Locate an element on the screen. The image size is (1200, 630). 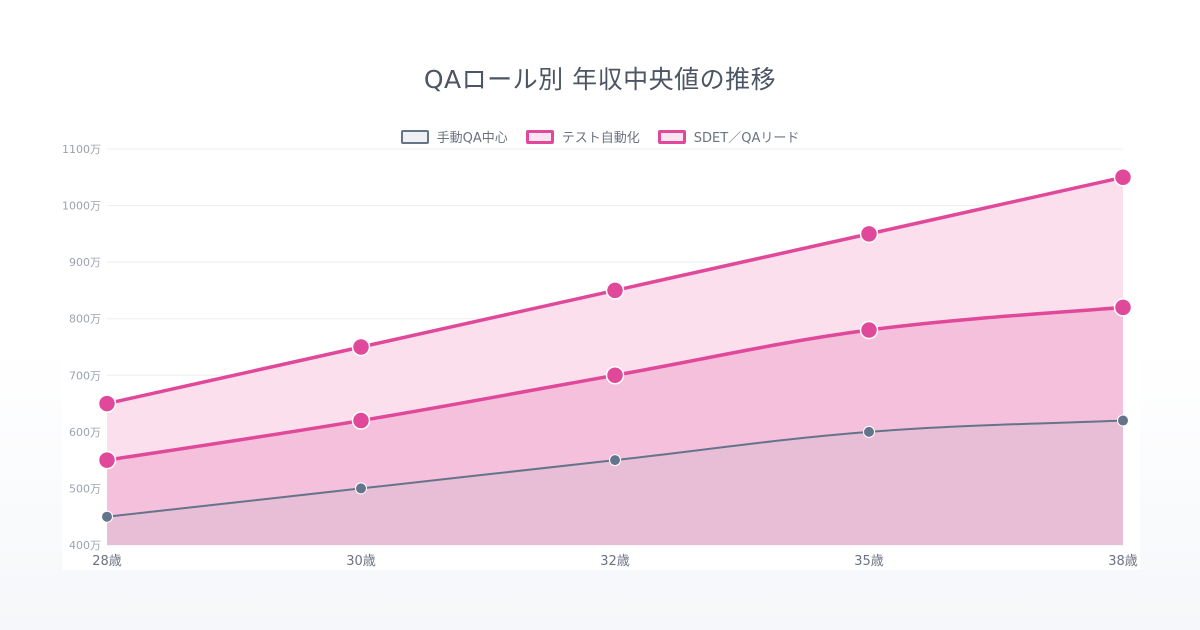
y-tick-label: 700万 is located at coordinates (85, 375).